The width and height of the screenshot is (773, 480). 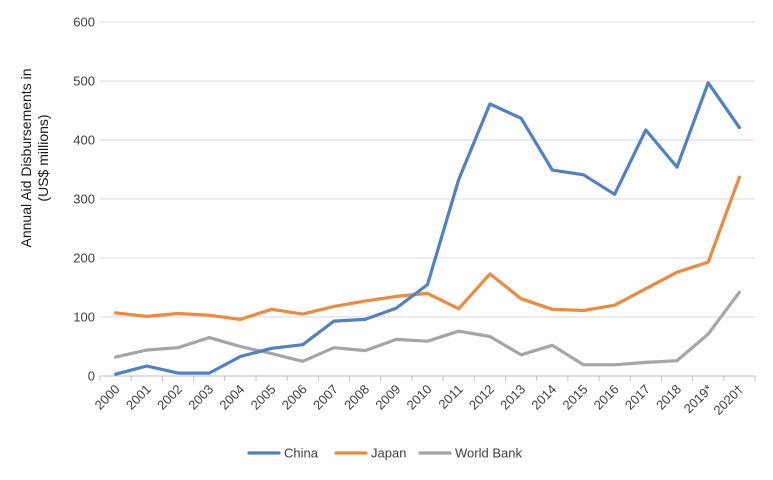 I want to click on x-tick-label: 2003, so click(x=200, y=397).